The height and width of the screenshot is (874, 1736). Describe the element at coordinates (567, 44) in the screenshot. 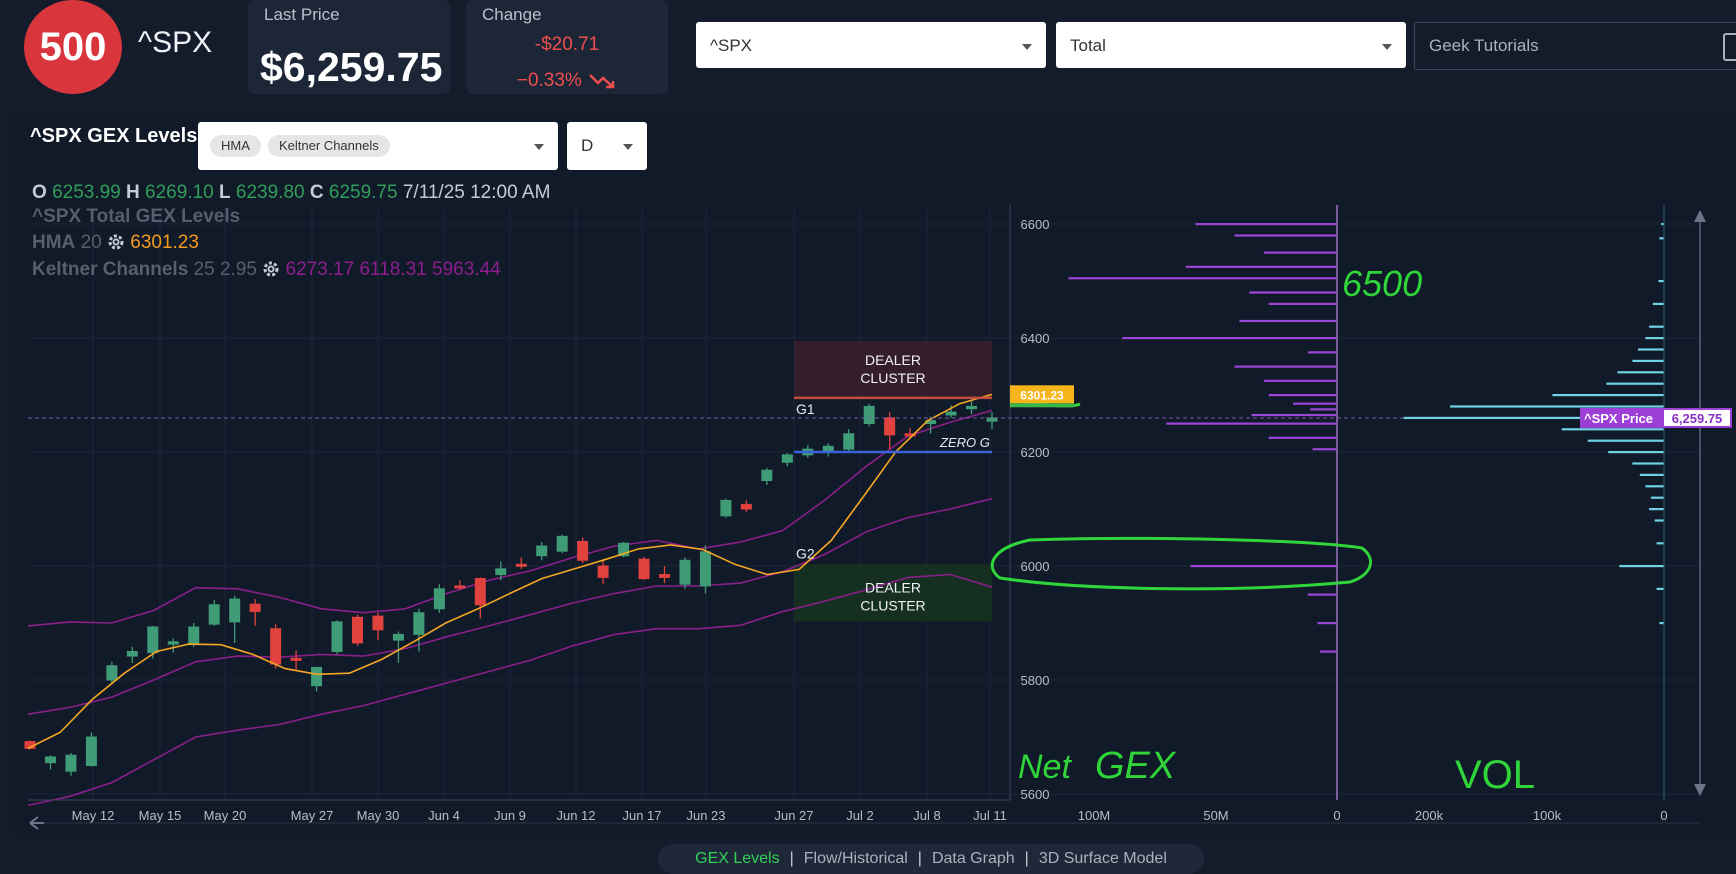

I see `change-absolute: -$20.71` at that location.